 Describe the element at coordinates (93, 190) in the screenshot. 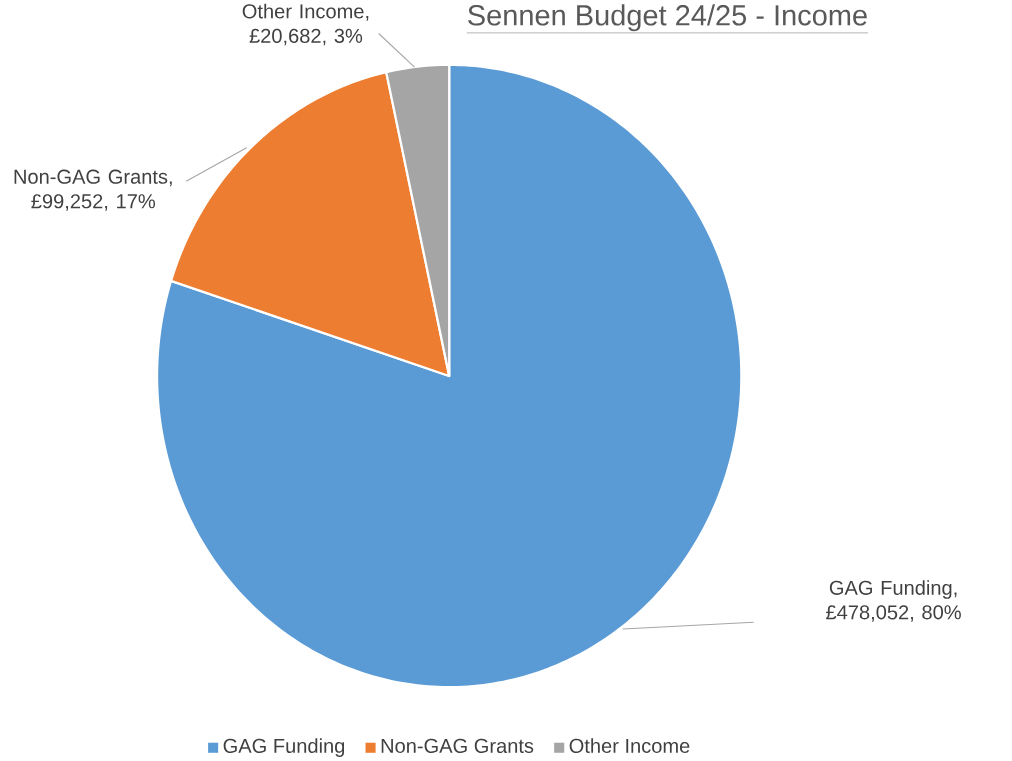

I see `data-label: Non-GAG Grants, £99,252, 17%` at that location.